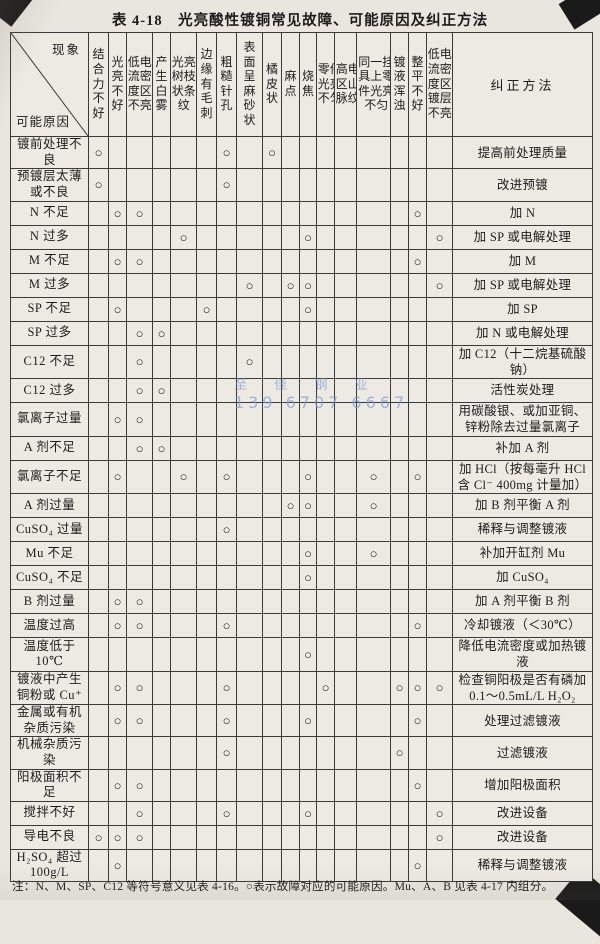 This screenshot has height=944, width=600. I want to click on phenomenon-header-label: 低电流密度区镀层不亮, so click(439, 83).